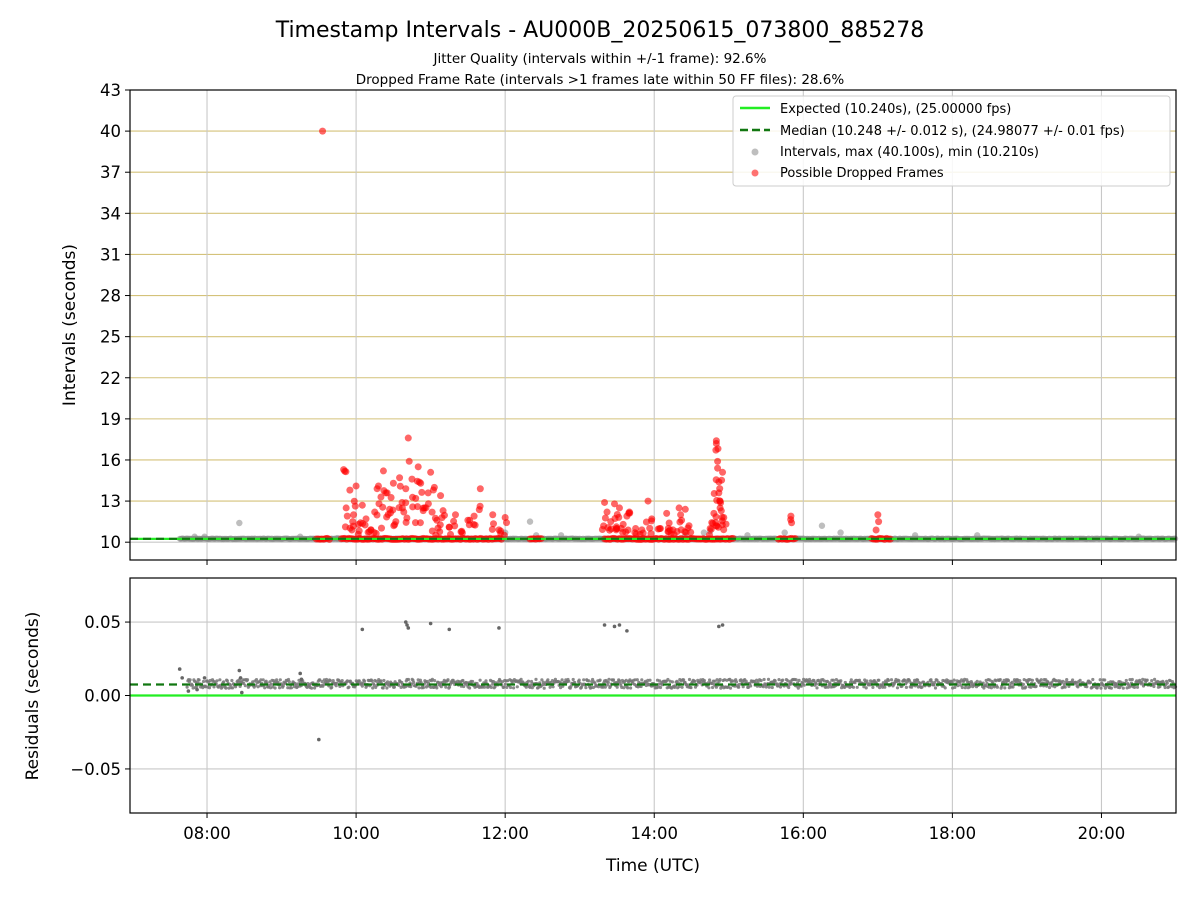  What do you see at coordinates (654, 828) in the screenshot?
I see `time-x-ticks: 08:00 10:00 12:00 14:00 16:00 18:00 20:00` at bounding box center [654, 828].